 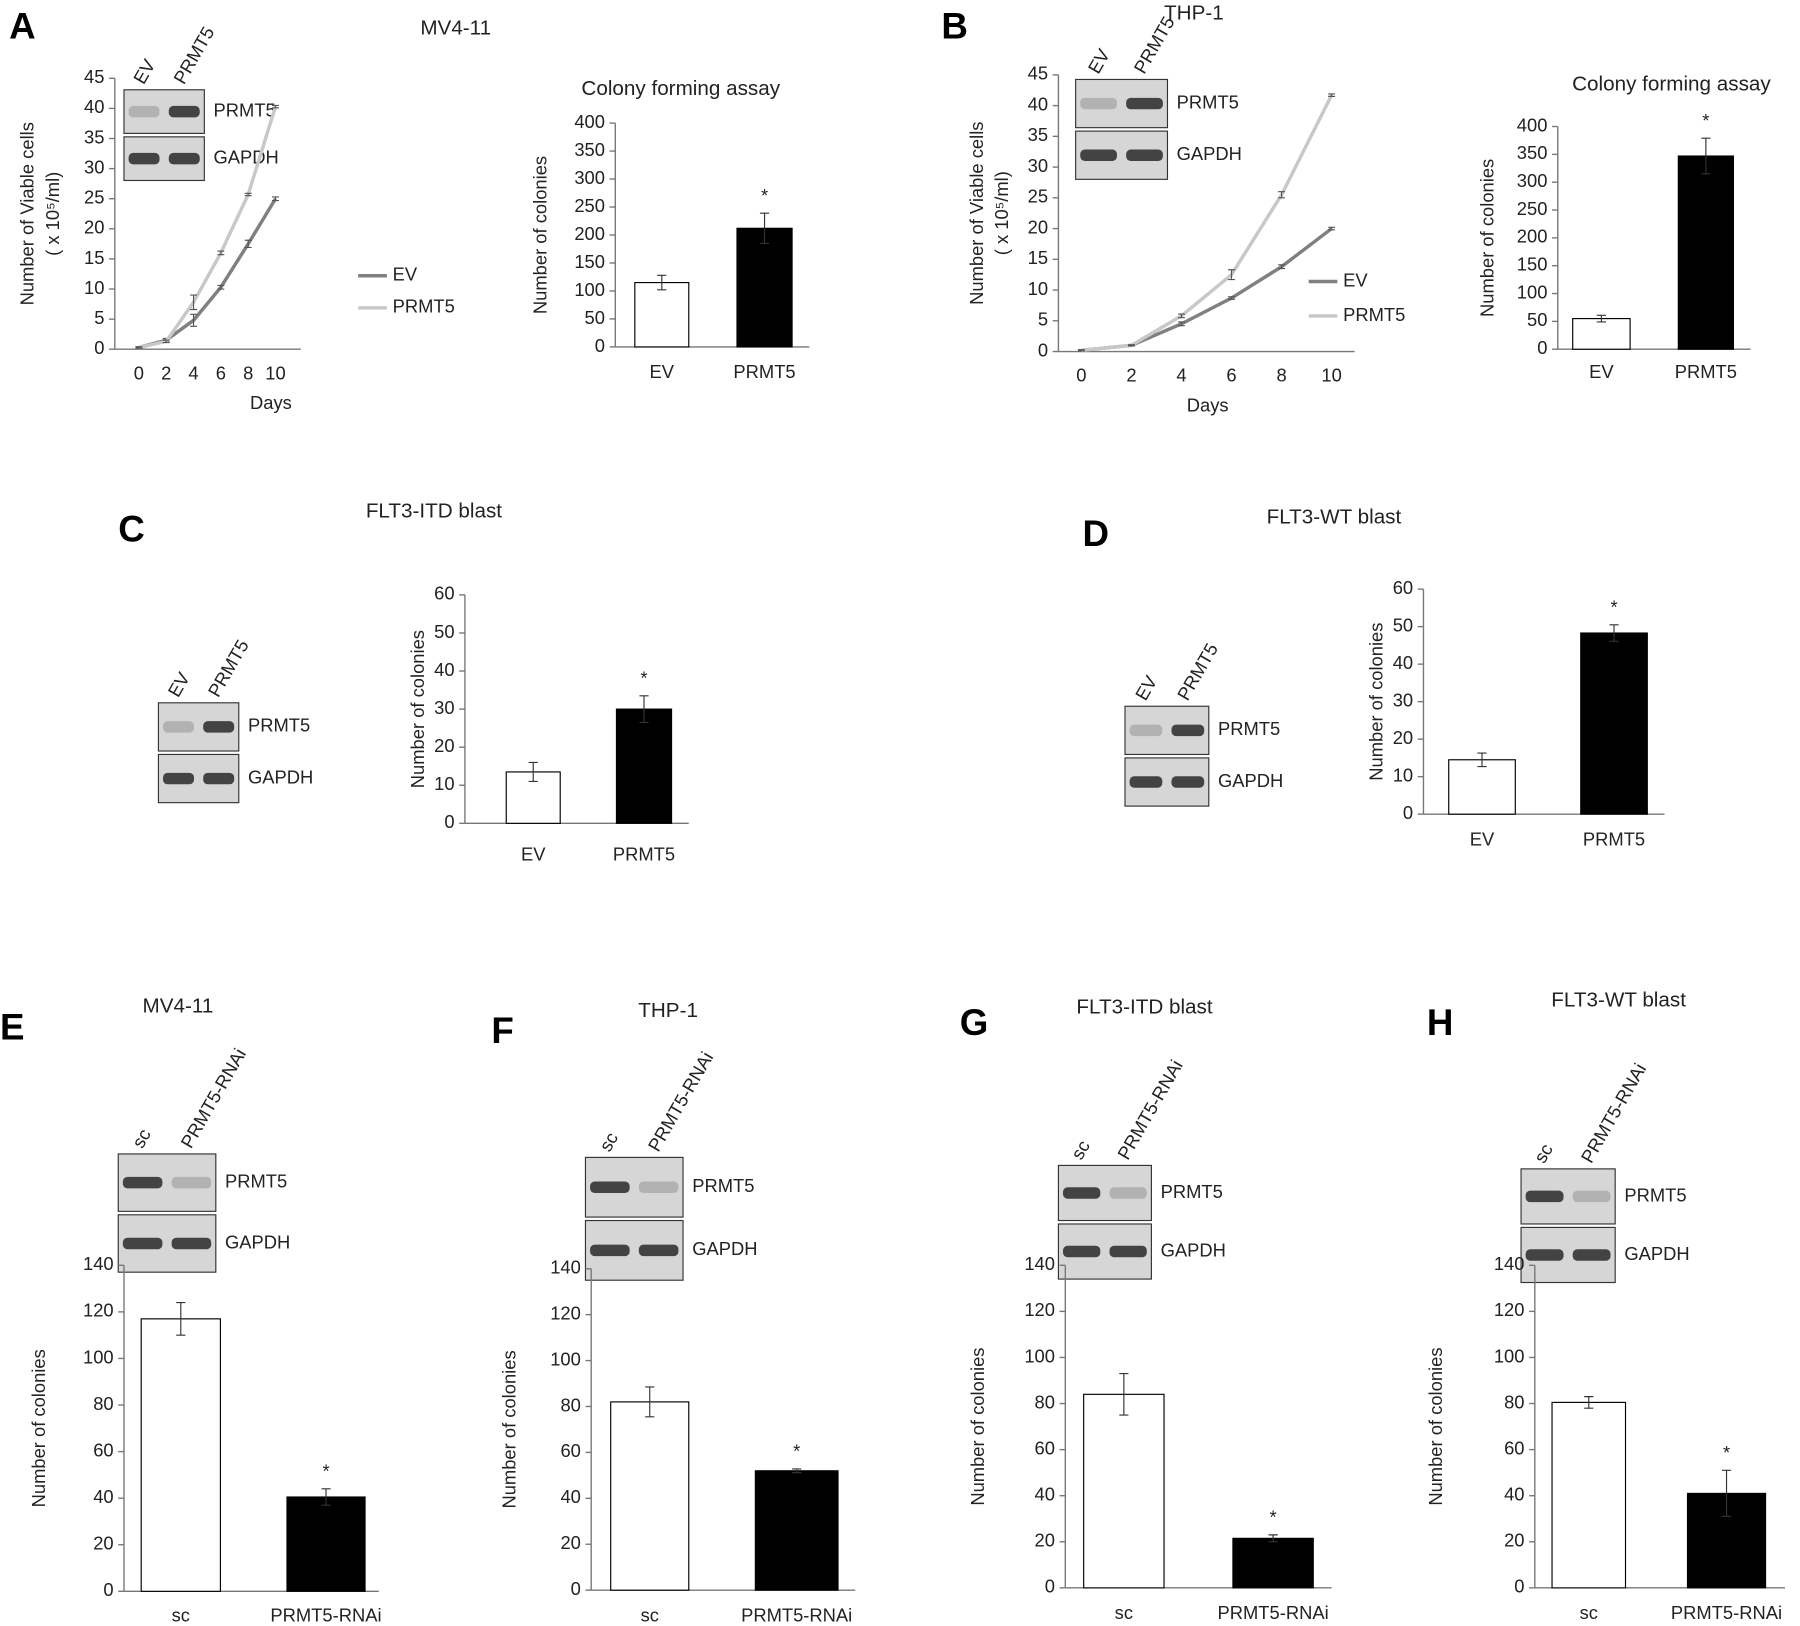 What do you see at coordinates (1039, 1263) in the screenshot?
I see `y-tick-label: 140` at bounding box center [1039, 1263].